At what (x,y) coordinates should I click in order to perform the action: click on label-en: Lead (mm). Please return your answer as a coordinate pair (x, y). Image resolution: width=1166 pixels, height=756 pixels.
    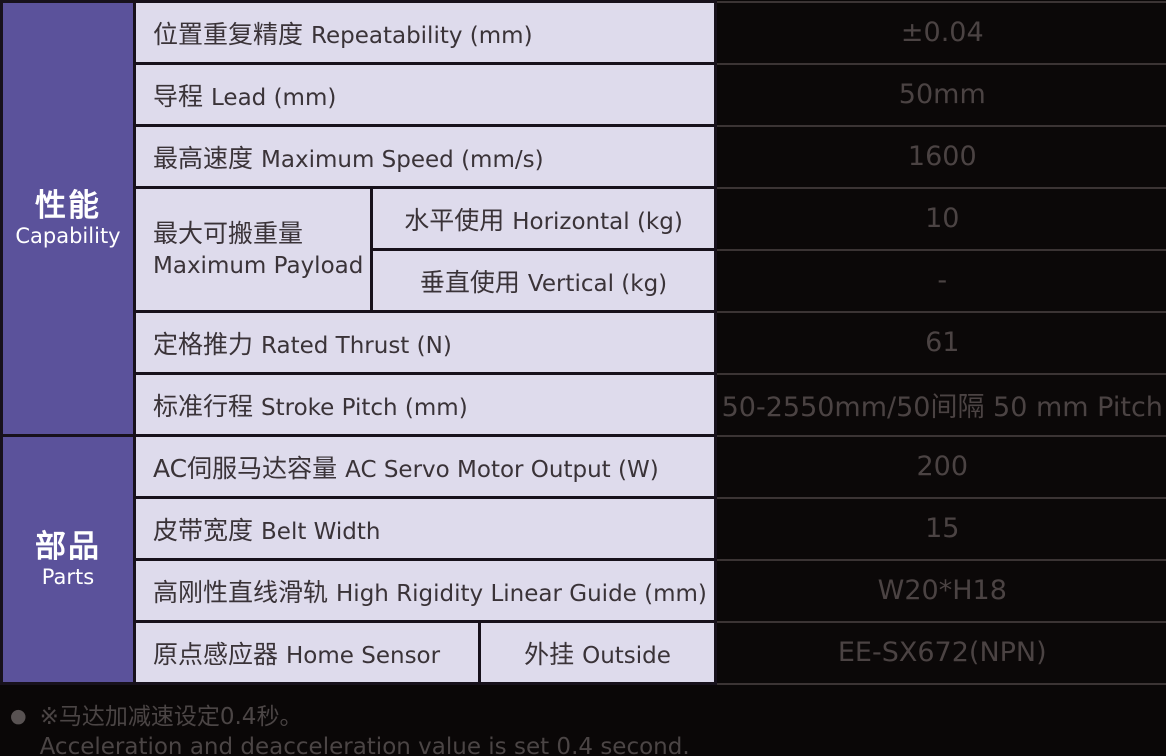
    Looking at the image, I should click on (274, 97).